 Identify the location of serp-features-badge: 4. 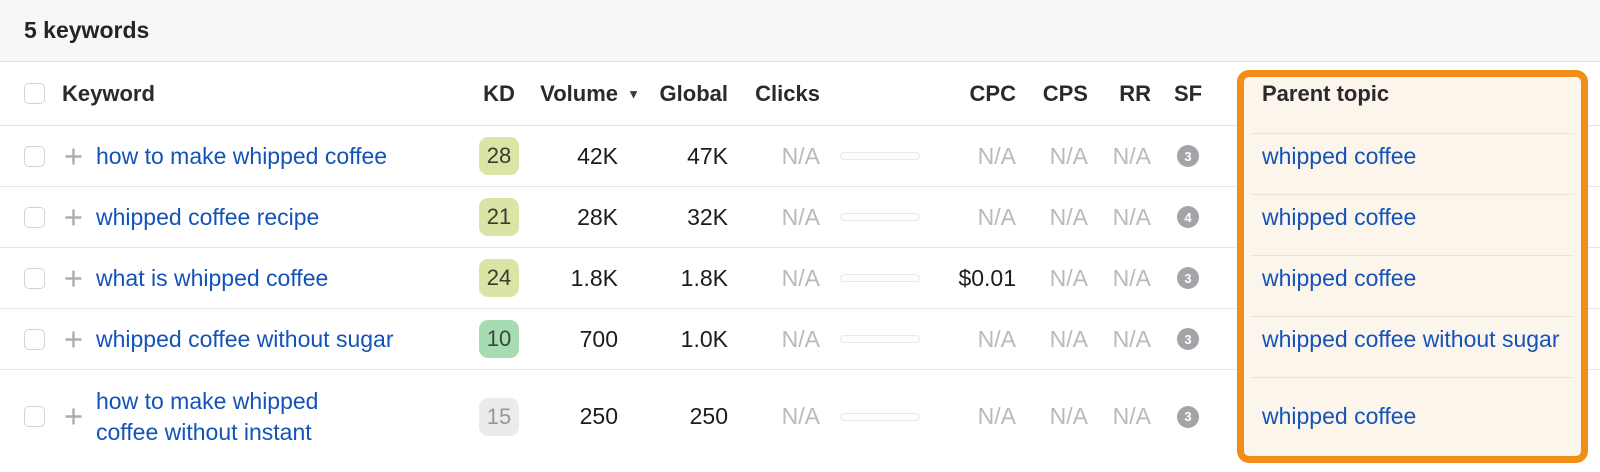
(1188, 217).